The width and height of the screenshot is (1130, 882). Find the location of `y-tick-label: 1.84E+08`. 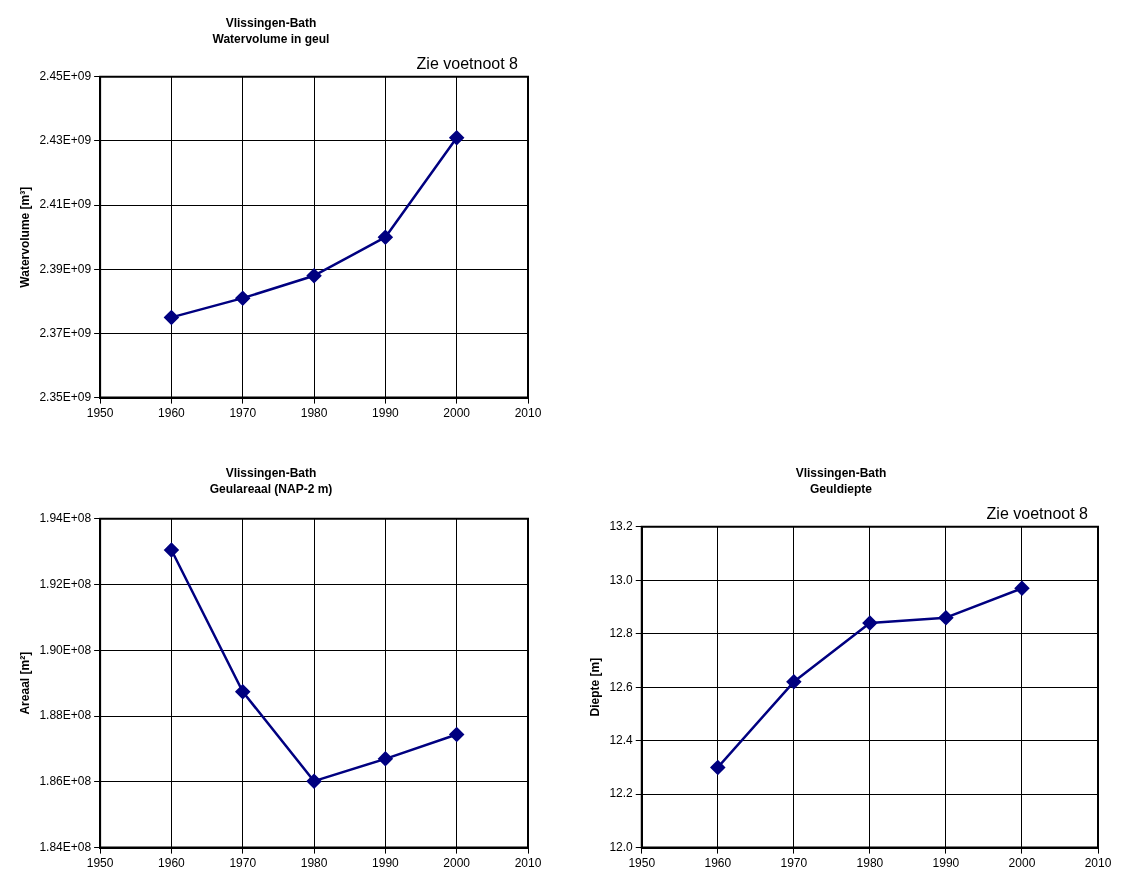

y-tick-label: 1.84E+08 is located at coordinates (65, 846).